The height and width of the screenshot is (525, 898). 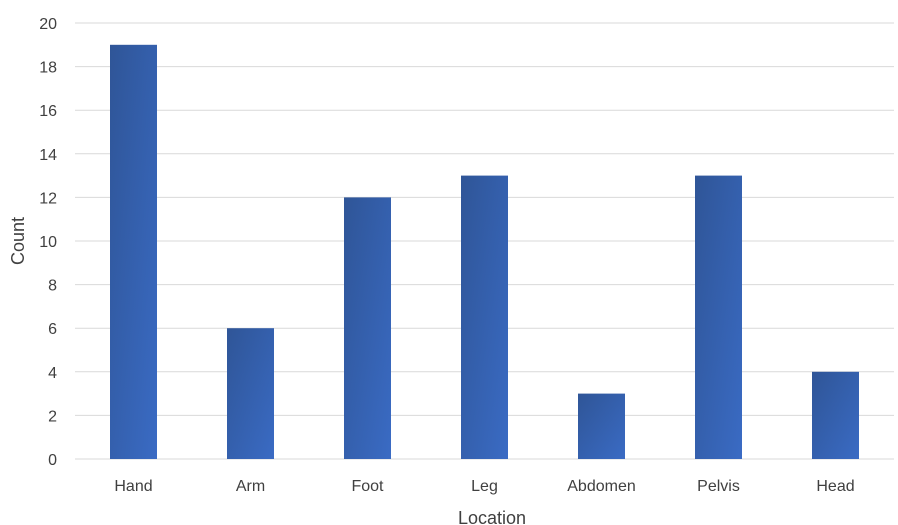 I want to click on y-tick-labels: 0 2 4 6 8 10 12 14 16 18 20, so click(x=48, y=242).